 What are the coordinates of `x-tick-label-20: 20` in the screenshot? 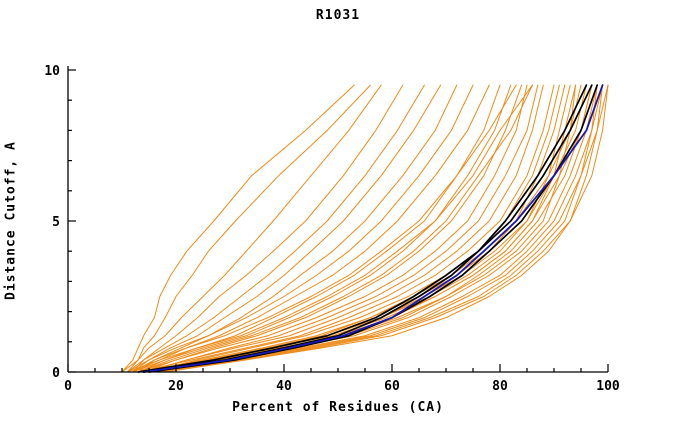 It's located at (176, 386).